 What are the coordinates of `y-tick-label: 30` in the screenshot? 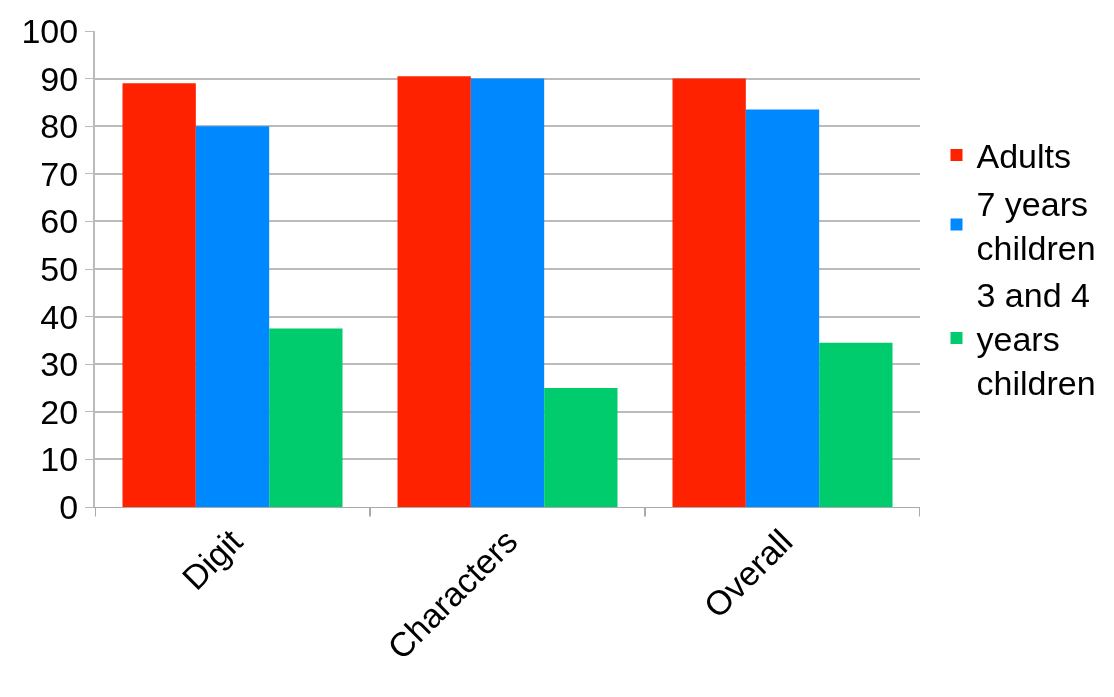 It's located at (59, 364).